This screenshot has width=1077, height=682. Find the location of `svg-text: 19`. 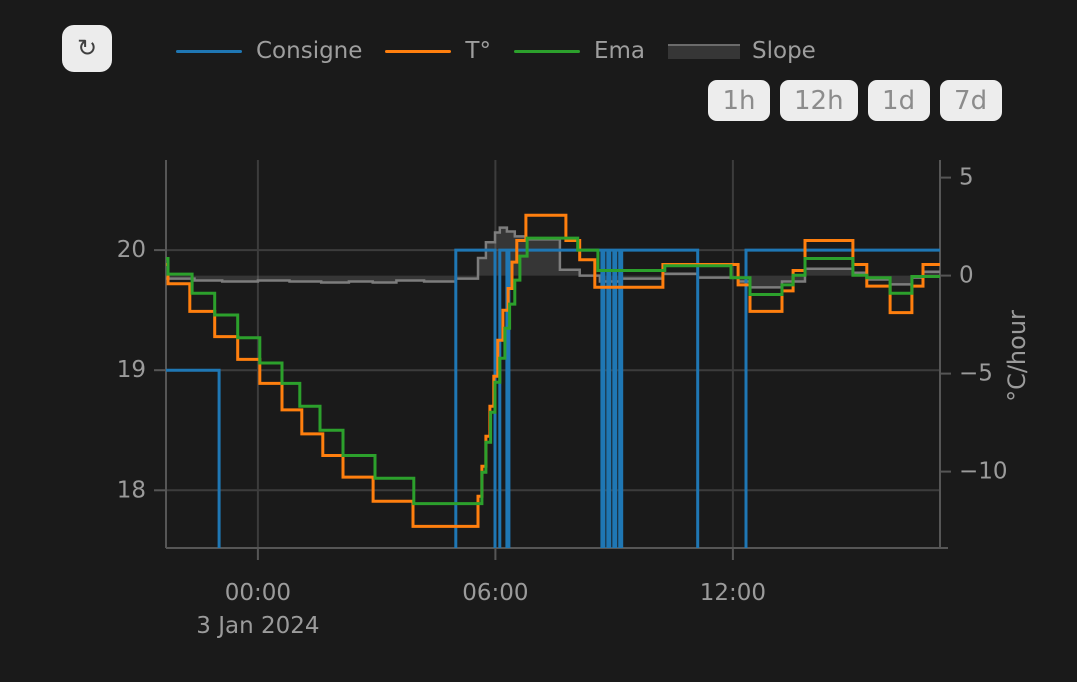

svg-text: 19 is located at coordinates (131, 370).